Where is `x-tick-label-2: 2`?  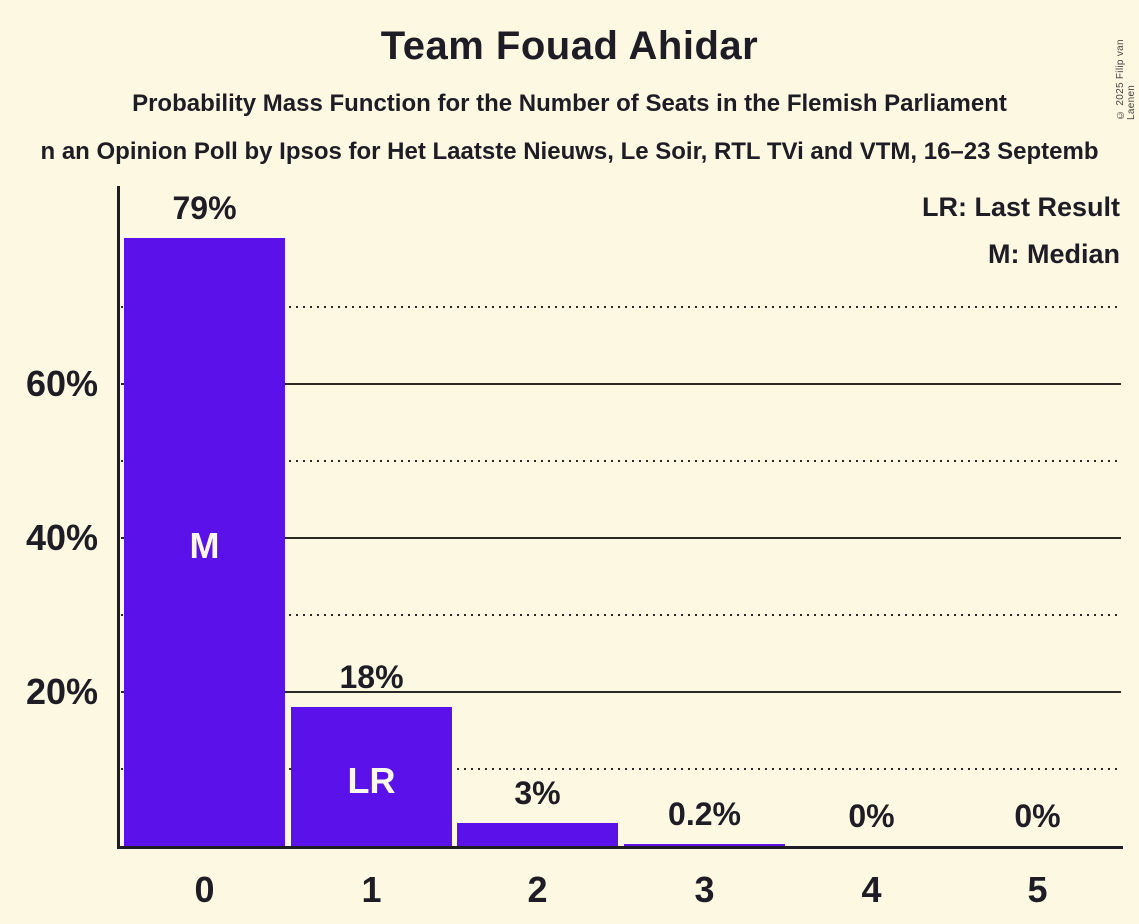 x-tick-label-2: 2 is located at coordinates (537, 889).